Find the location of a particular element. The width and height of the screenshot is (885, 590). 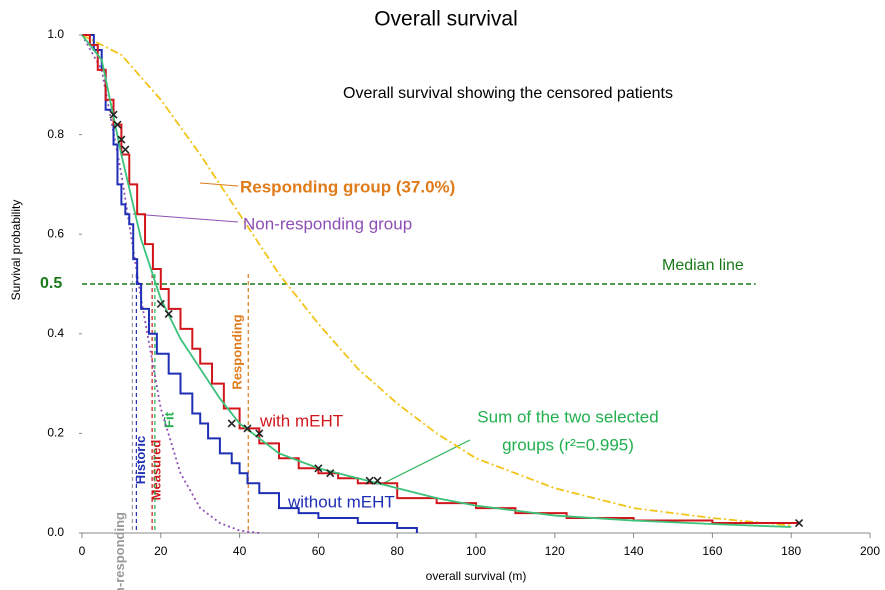

x-tick-label: 0 is located at coordinates (82, 551).